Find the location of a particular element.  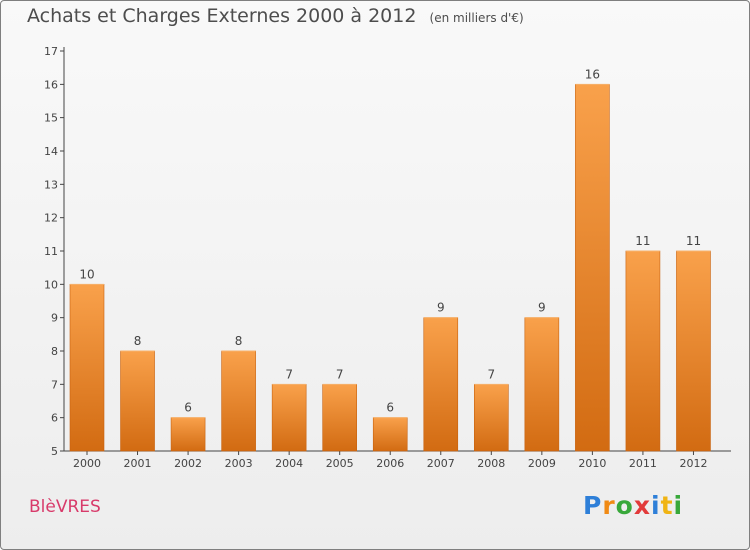

bar-2009 is located at coordinates (542, 384).